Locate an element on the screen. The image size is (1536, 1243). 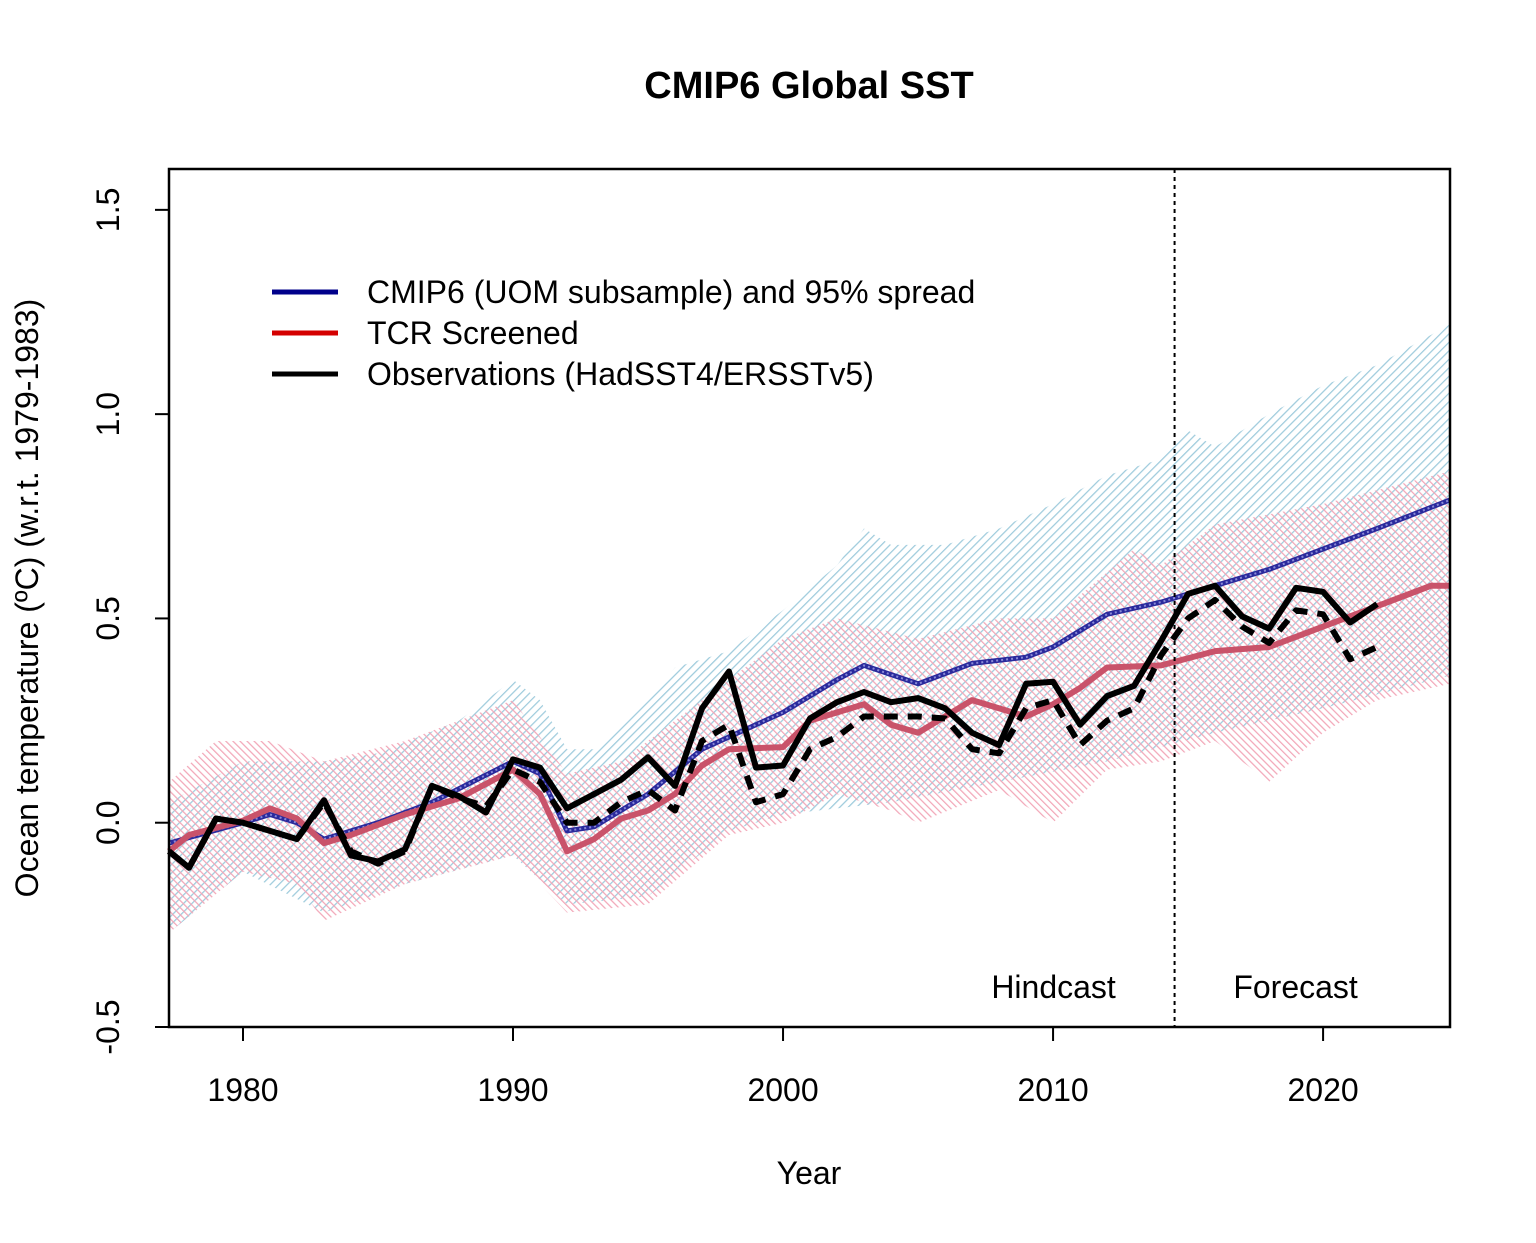
x-tick-label: 1980 is located at coordinates (242, 1090).